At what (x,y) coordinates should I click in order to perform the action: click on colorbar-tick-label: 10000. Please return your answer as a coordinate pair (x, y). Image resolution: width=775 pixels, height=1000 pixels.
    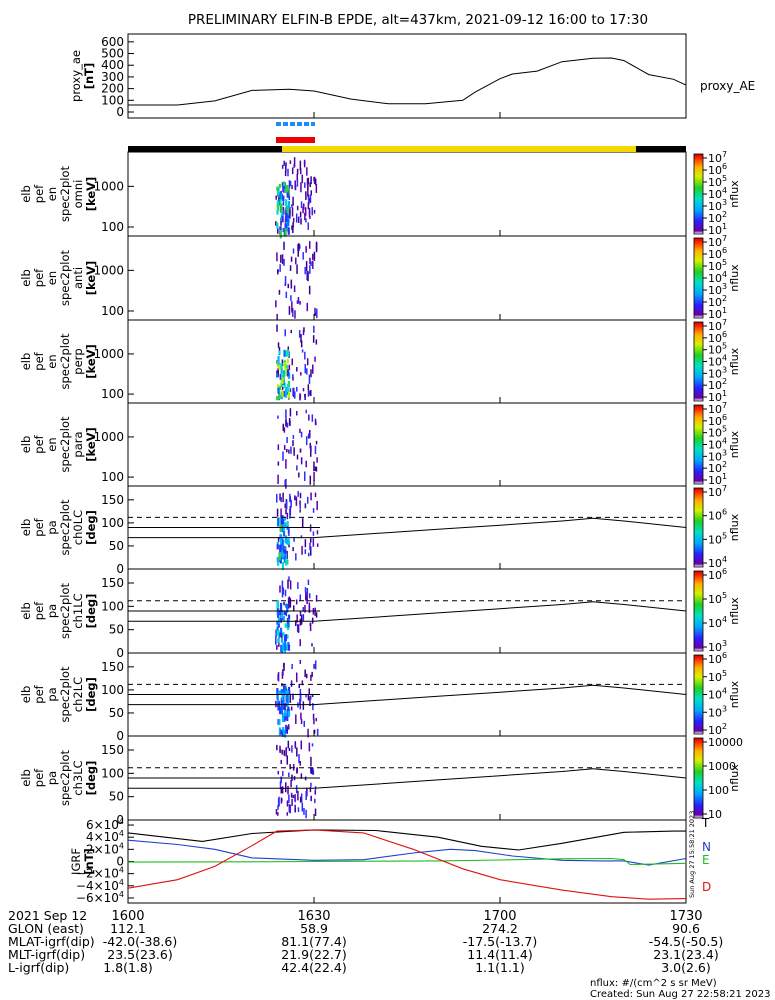
    Looking at the image, I should click on (725, 742).